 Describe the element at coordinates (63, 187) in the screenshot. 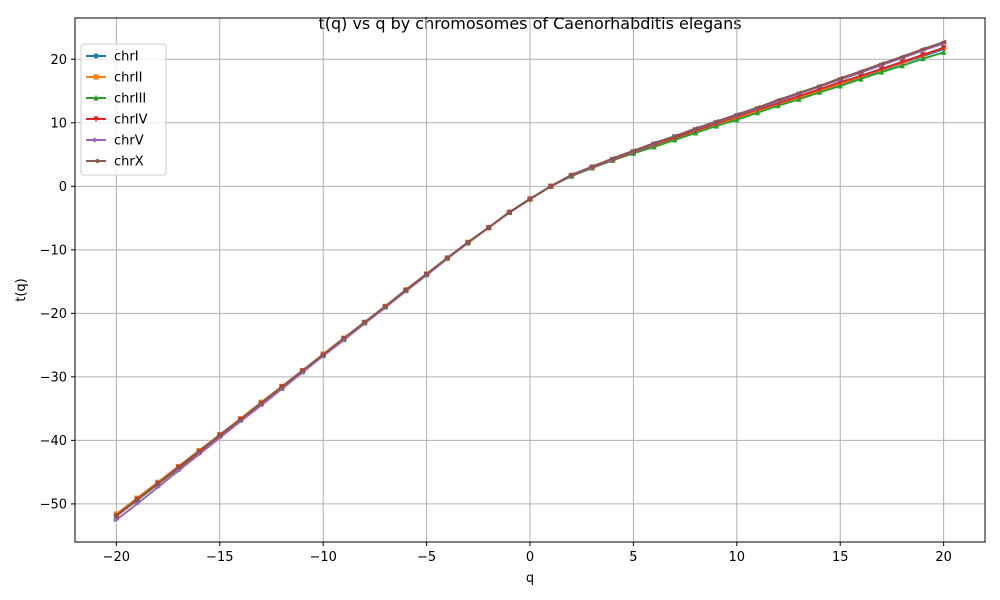

I see `y-tick-label: 0` at that location.